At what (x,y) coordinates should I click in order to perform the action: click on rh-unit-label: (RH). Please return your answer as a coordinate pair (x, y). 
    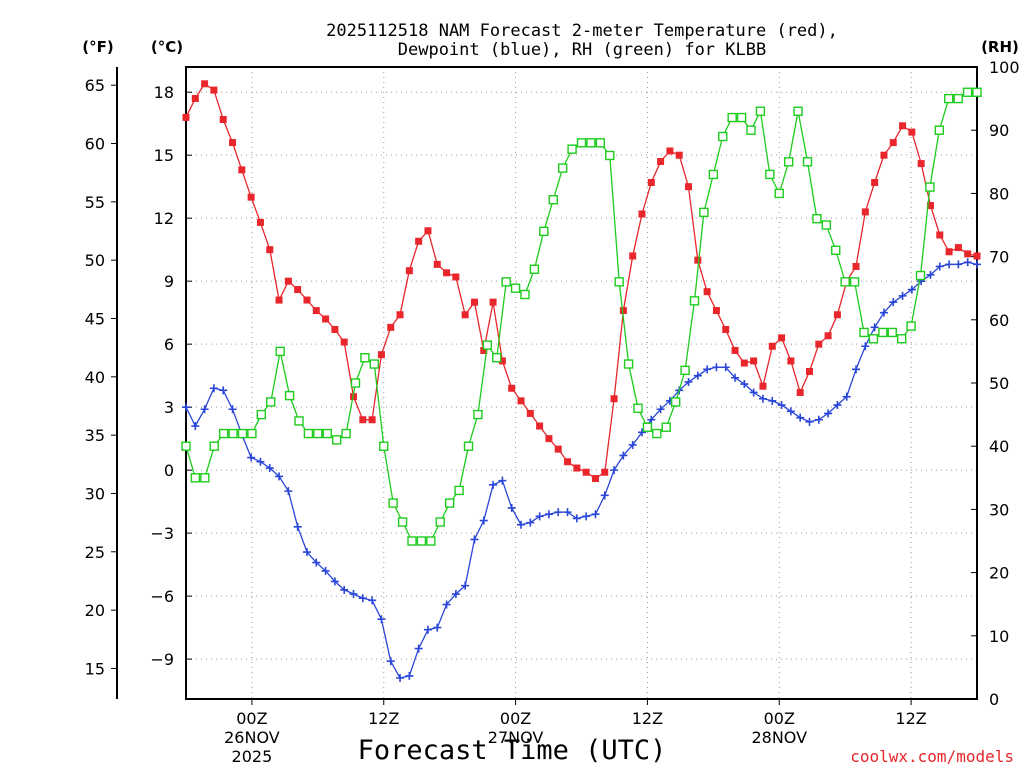
    Looking at the image, I should click on (1000, 47).